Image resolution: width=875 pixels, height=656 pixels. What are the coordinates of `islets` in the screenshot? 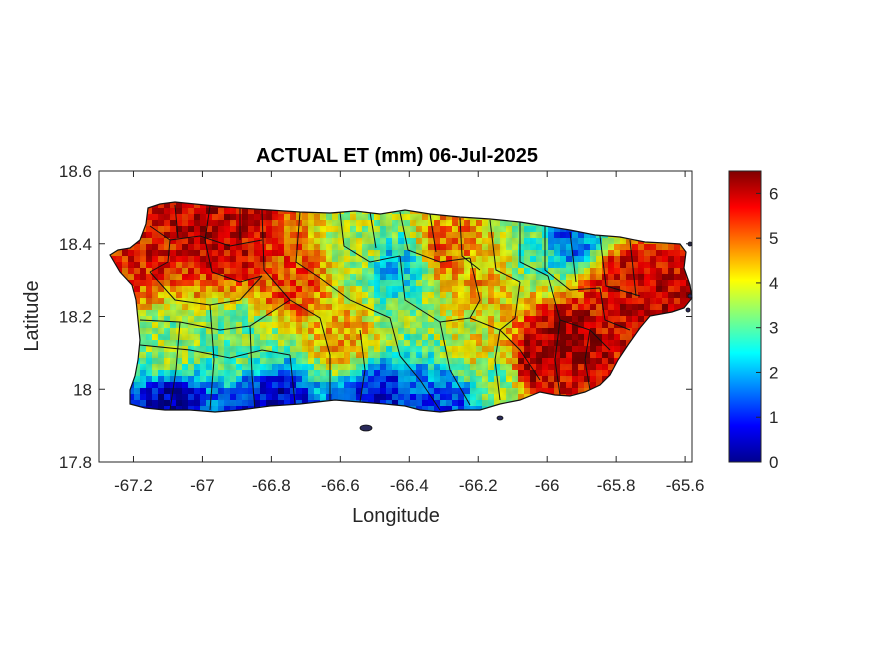 It's located at (526, 336).